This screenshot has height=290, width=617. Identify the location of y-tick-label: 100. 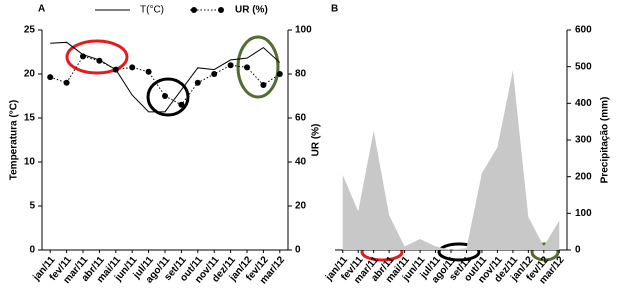
(583, 213).